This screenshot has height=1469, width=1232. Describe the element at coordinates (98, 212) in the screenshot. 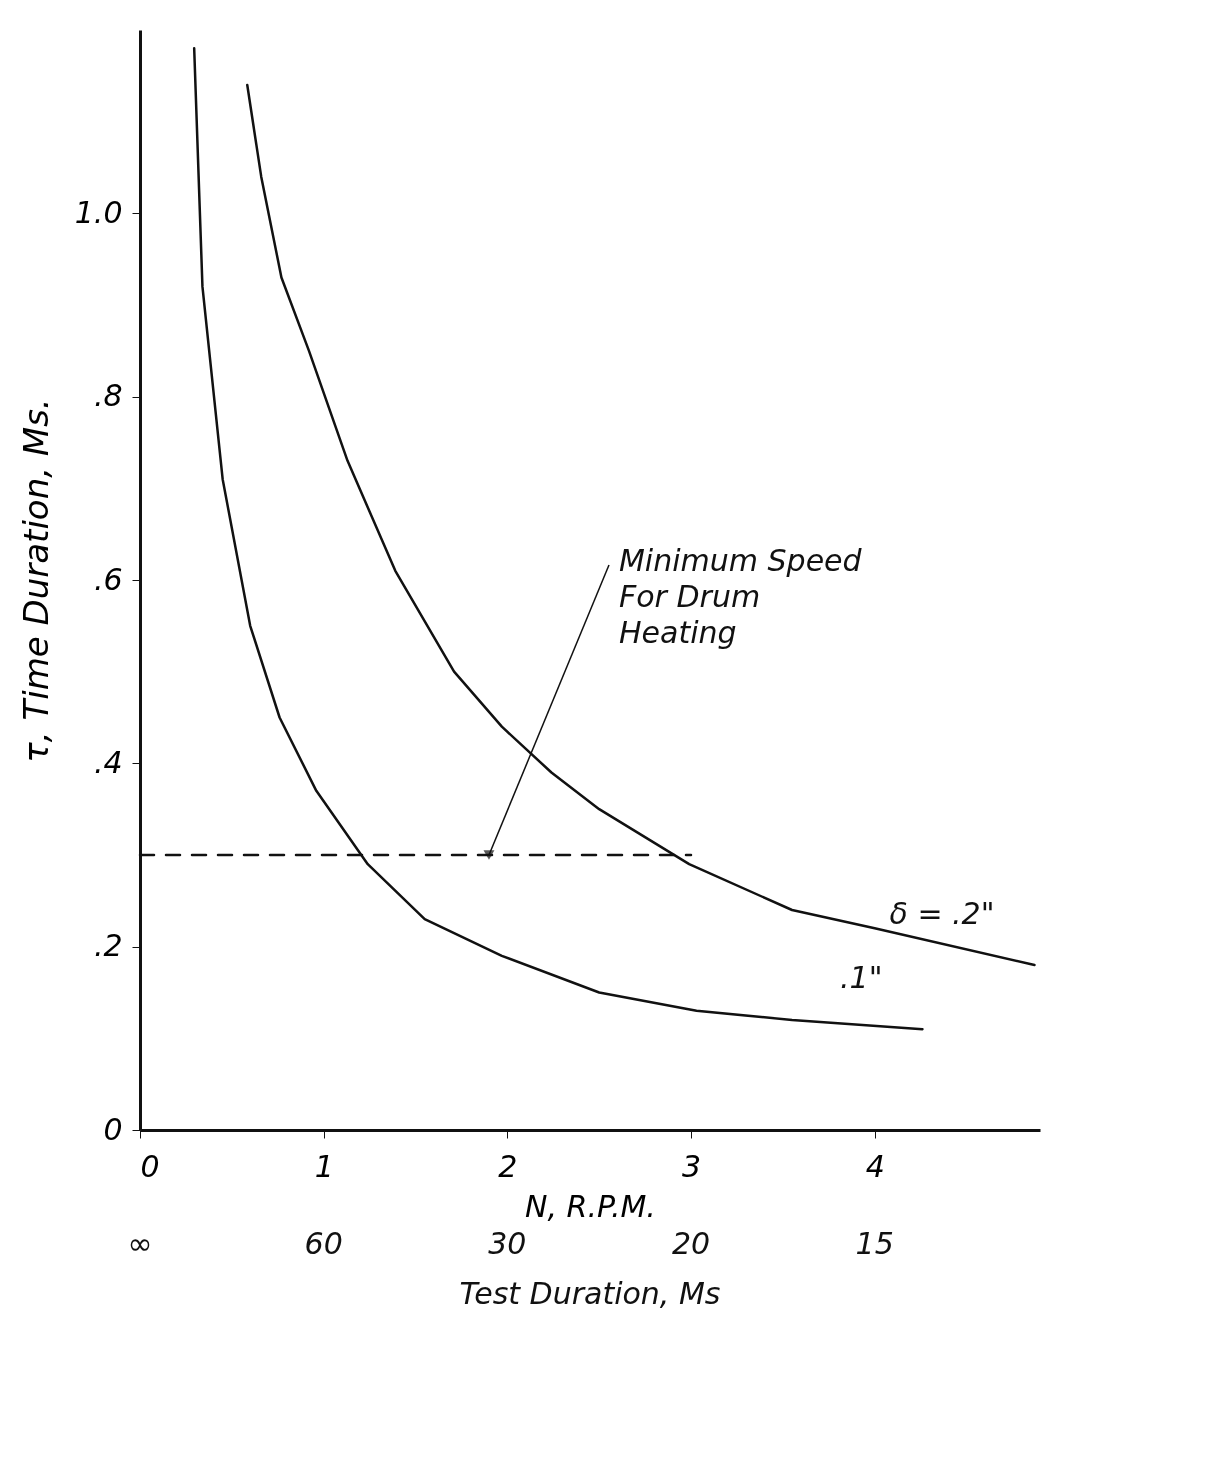

I see `y-tick-label: 1.0` at that location.